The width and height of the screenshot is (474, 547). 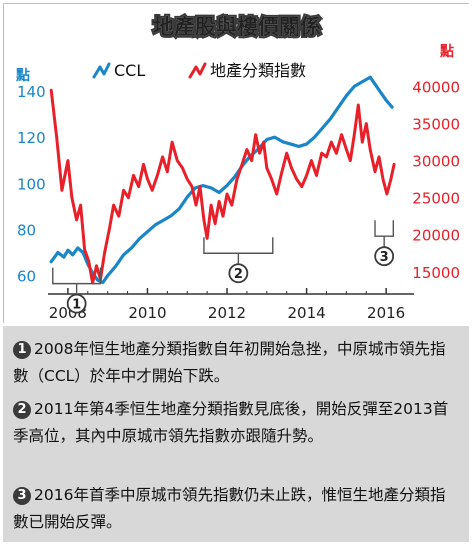 What do you see at coordinates (258, 70) in the screenshot?
I see `legend-label: 地產分類指數` at bounding box center [258, 70].